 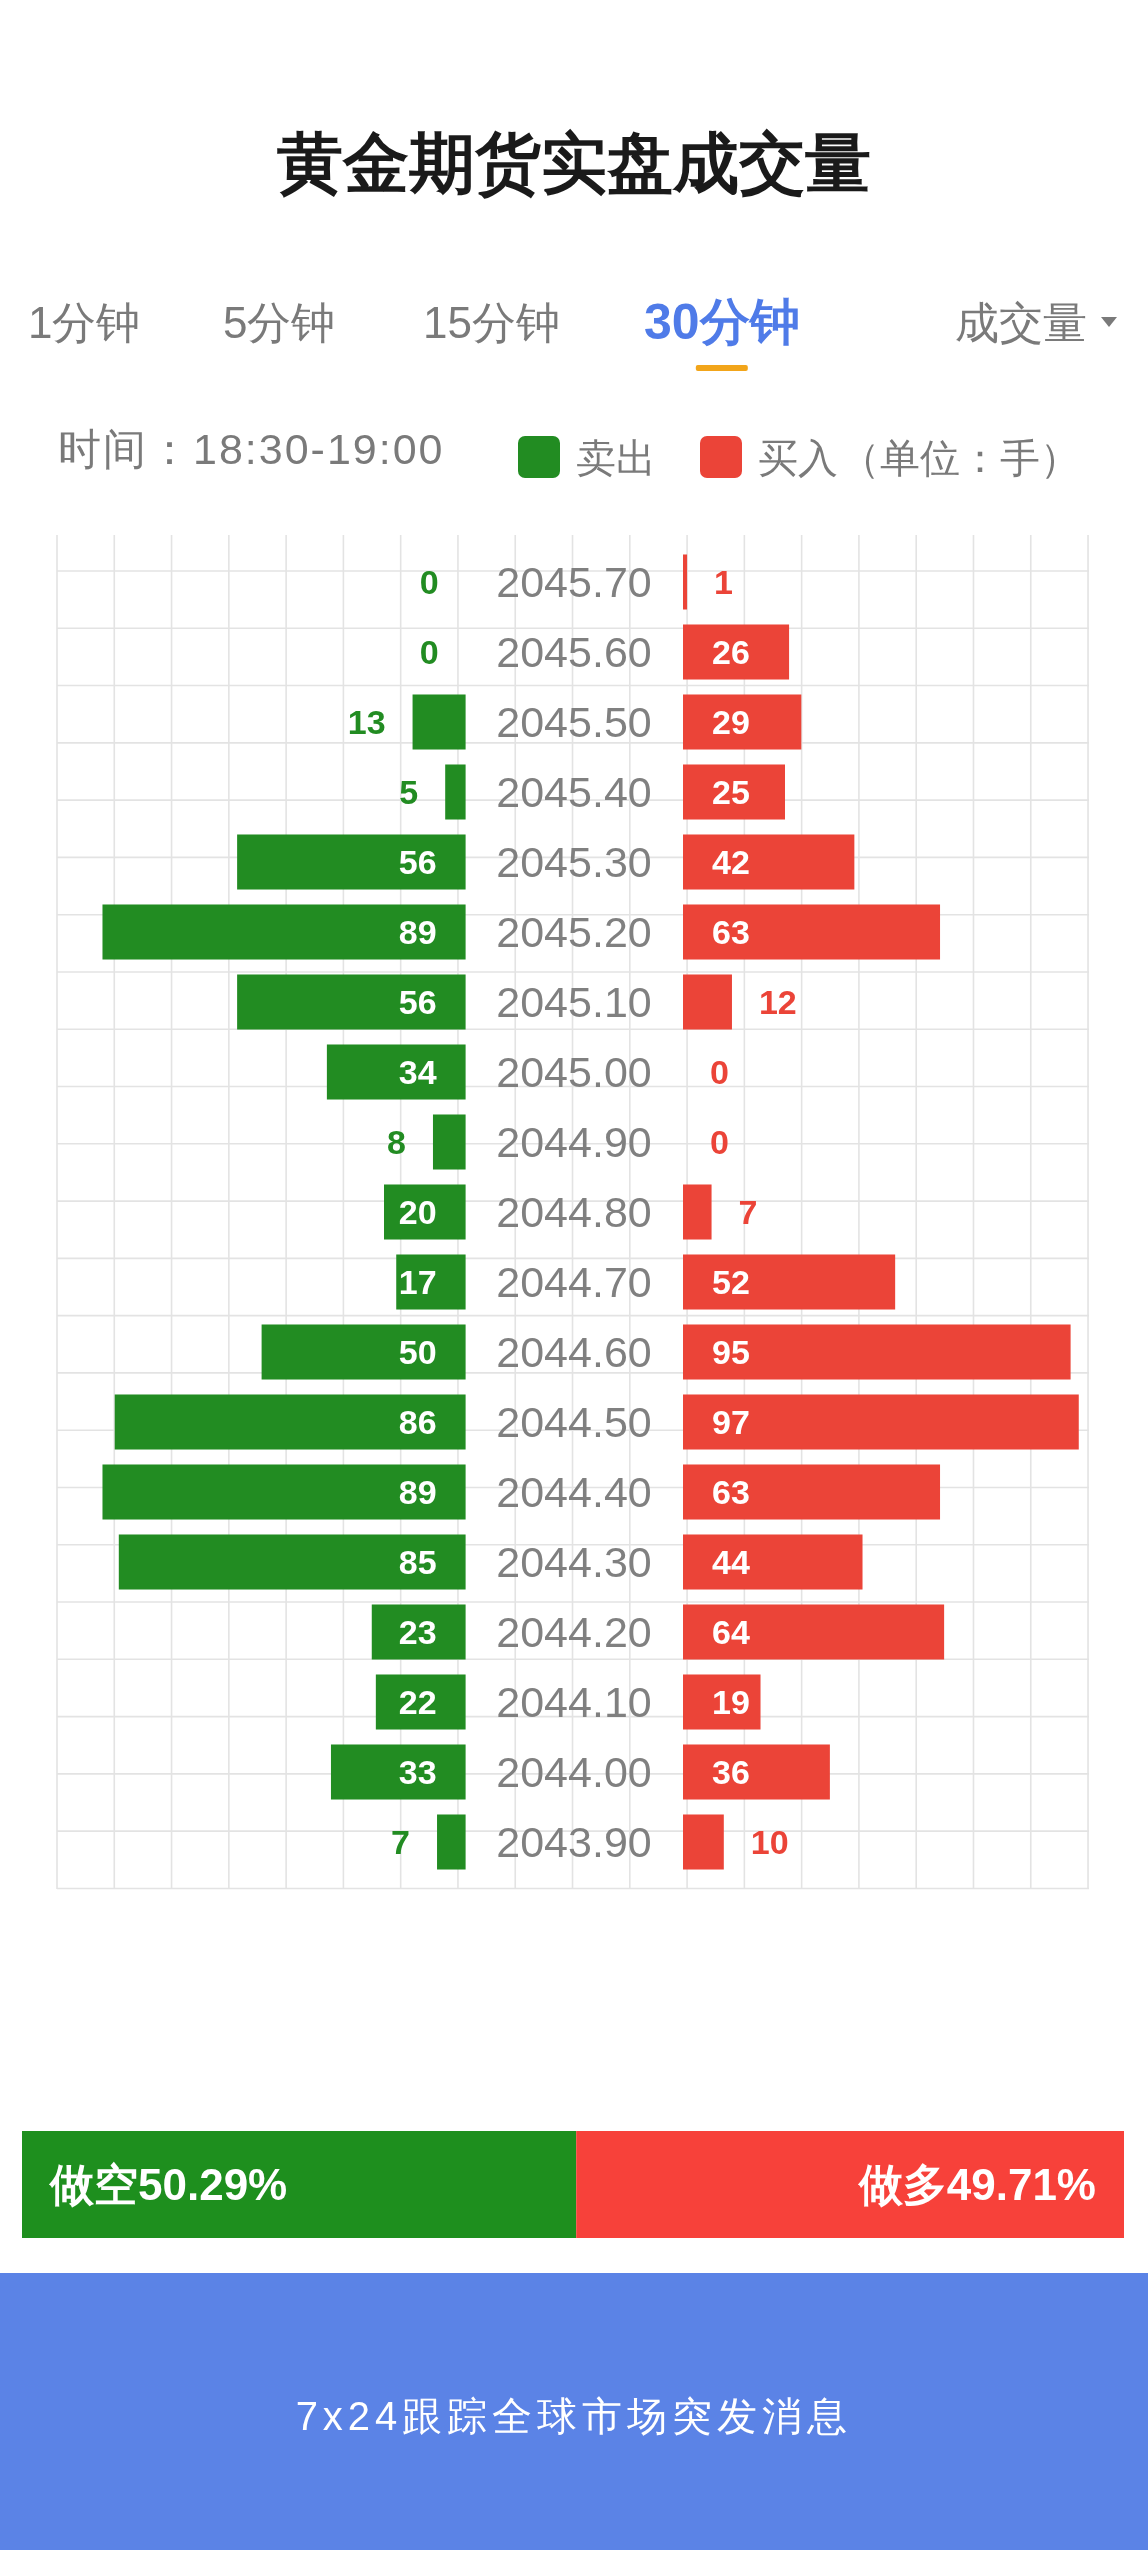 What do you see at coordinates (723, 582) in the screenshot?
I see `data-label: 1` at bounding box center [723, 582].